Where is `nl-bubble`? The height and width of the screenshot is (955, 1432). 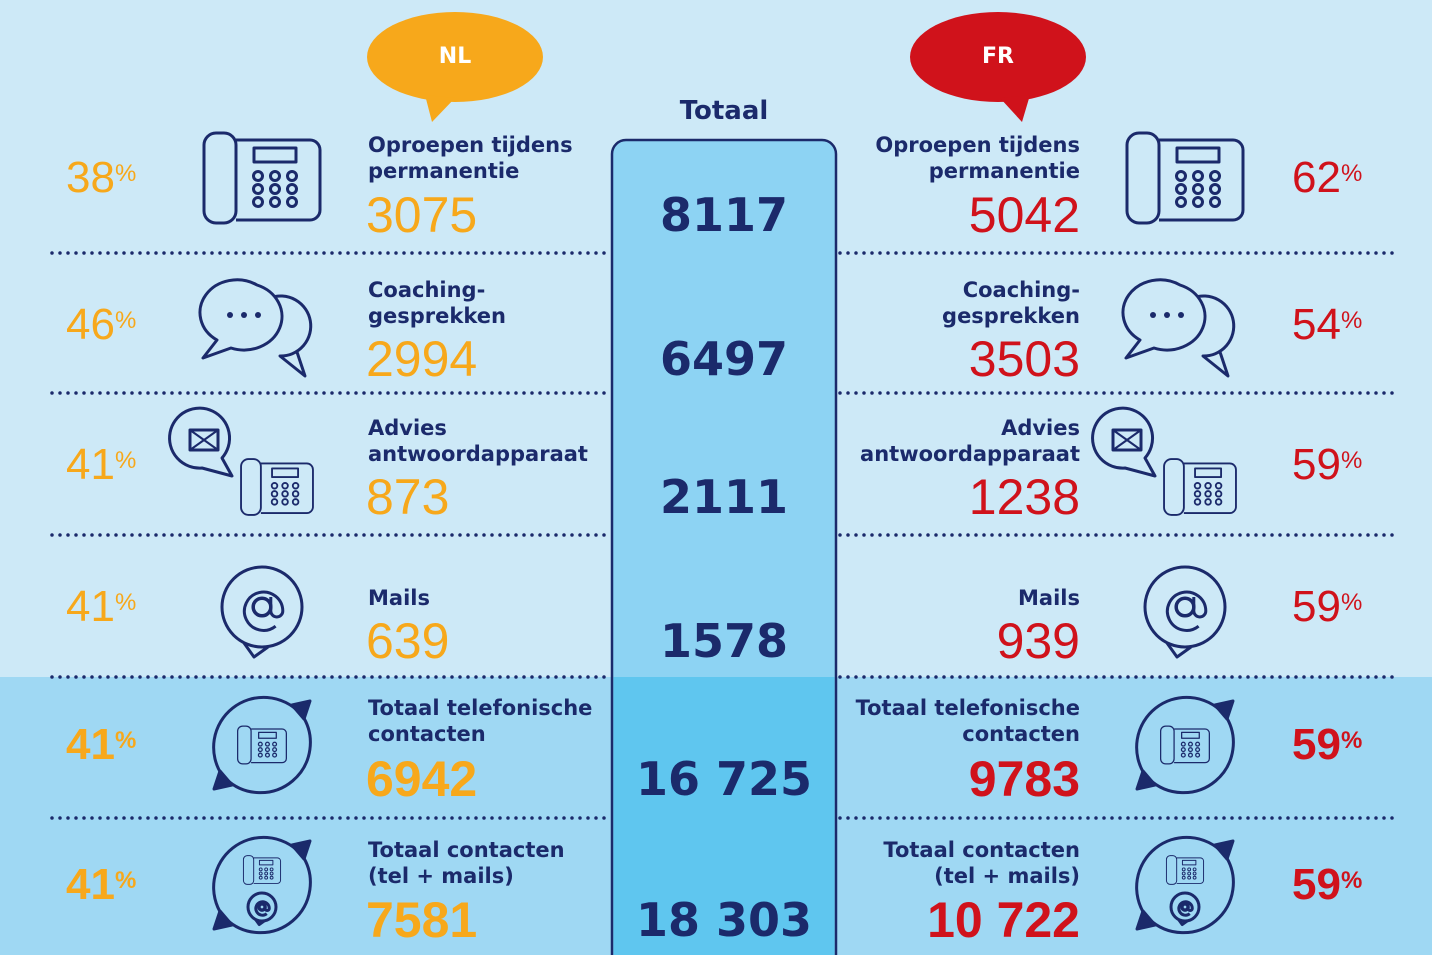
nl-bubble is located at coordinates (455, 57).